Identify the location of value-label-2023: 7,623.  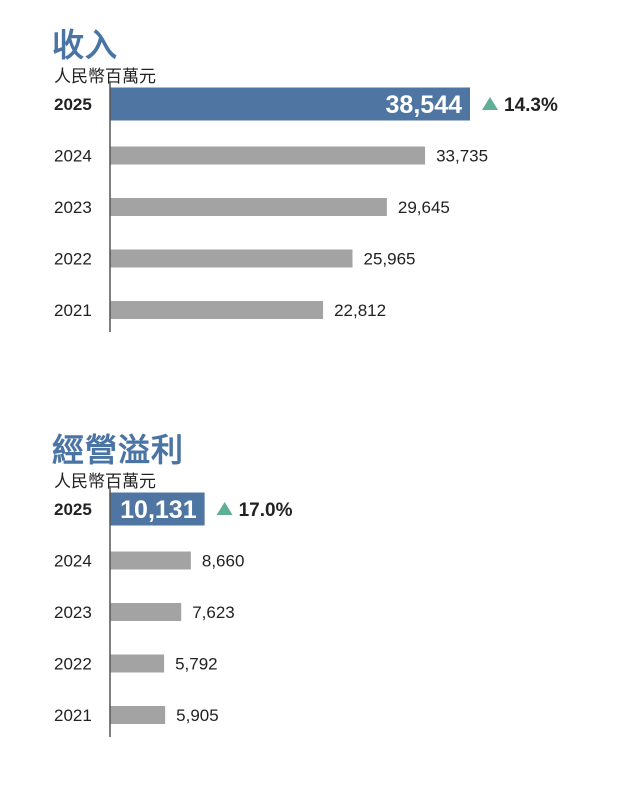
(213, 612).